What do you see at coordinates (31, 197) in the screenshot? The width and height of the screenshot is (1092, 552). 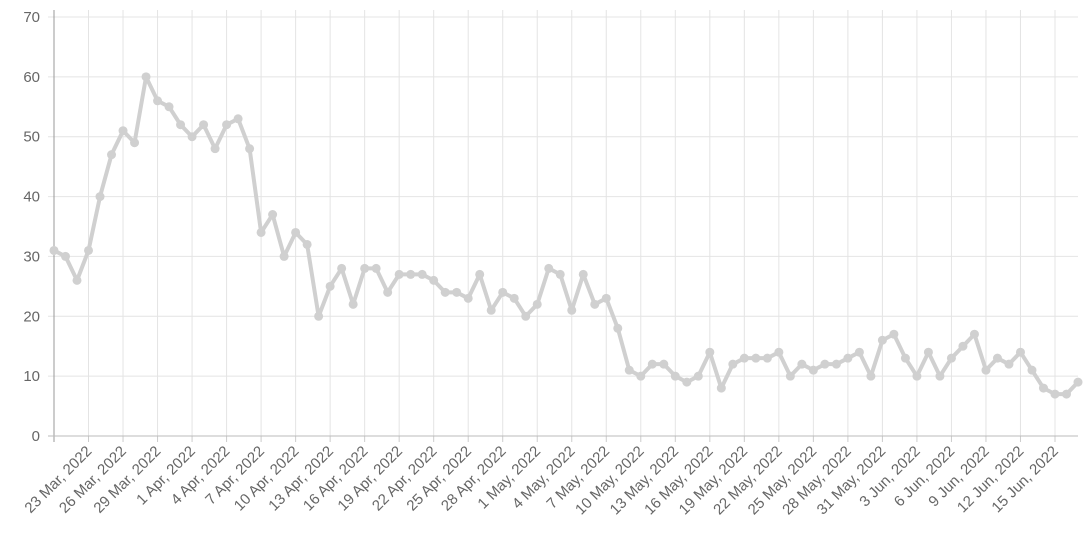 I see `y-tick-label: 40` at bounding box center [31, 197].